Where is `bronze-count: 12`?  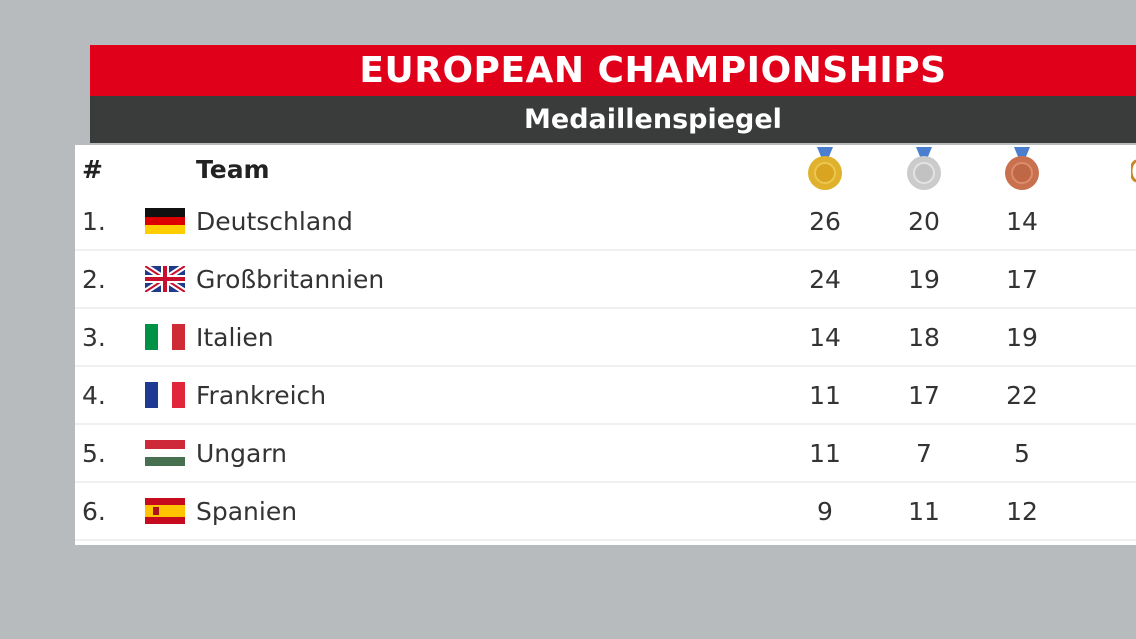 bronze-count: 12 is located at coordinates (1022, 511).